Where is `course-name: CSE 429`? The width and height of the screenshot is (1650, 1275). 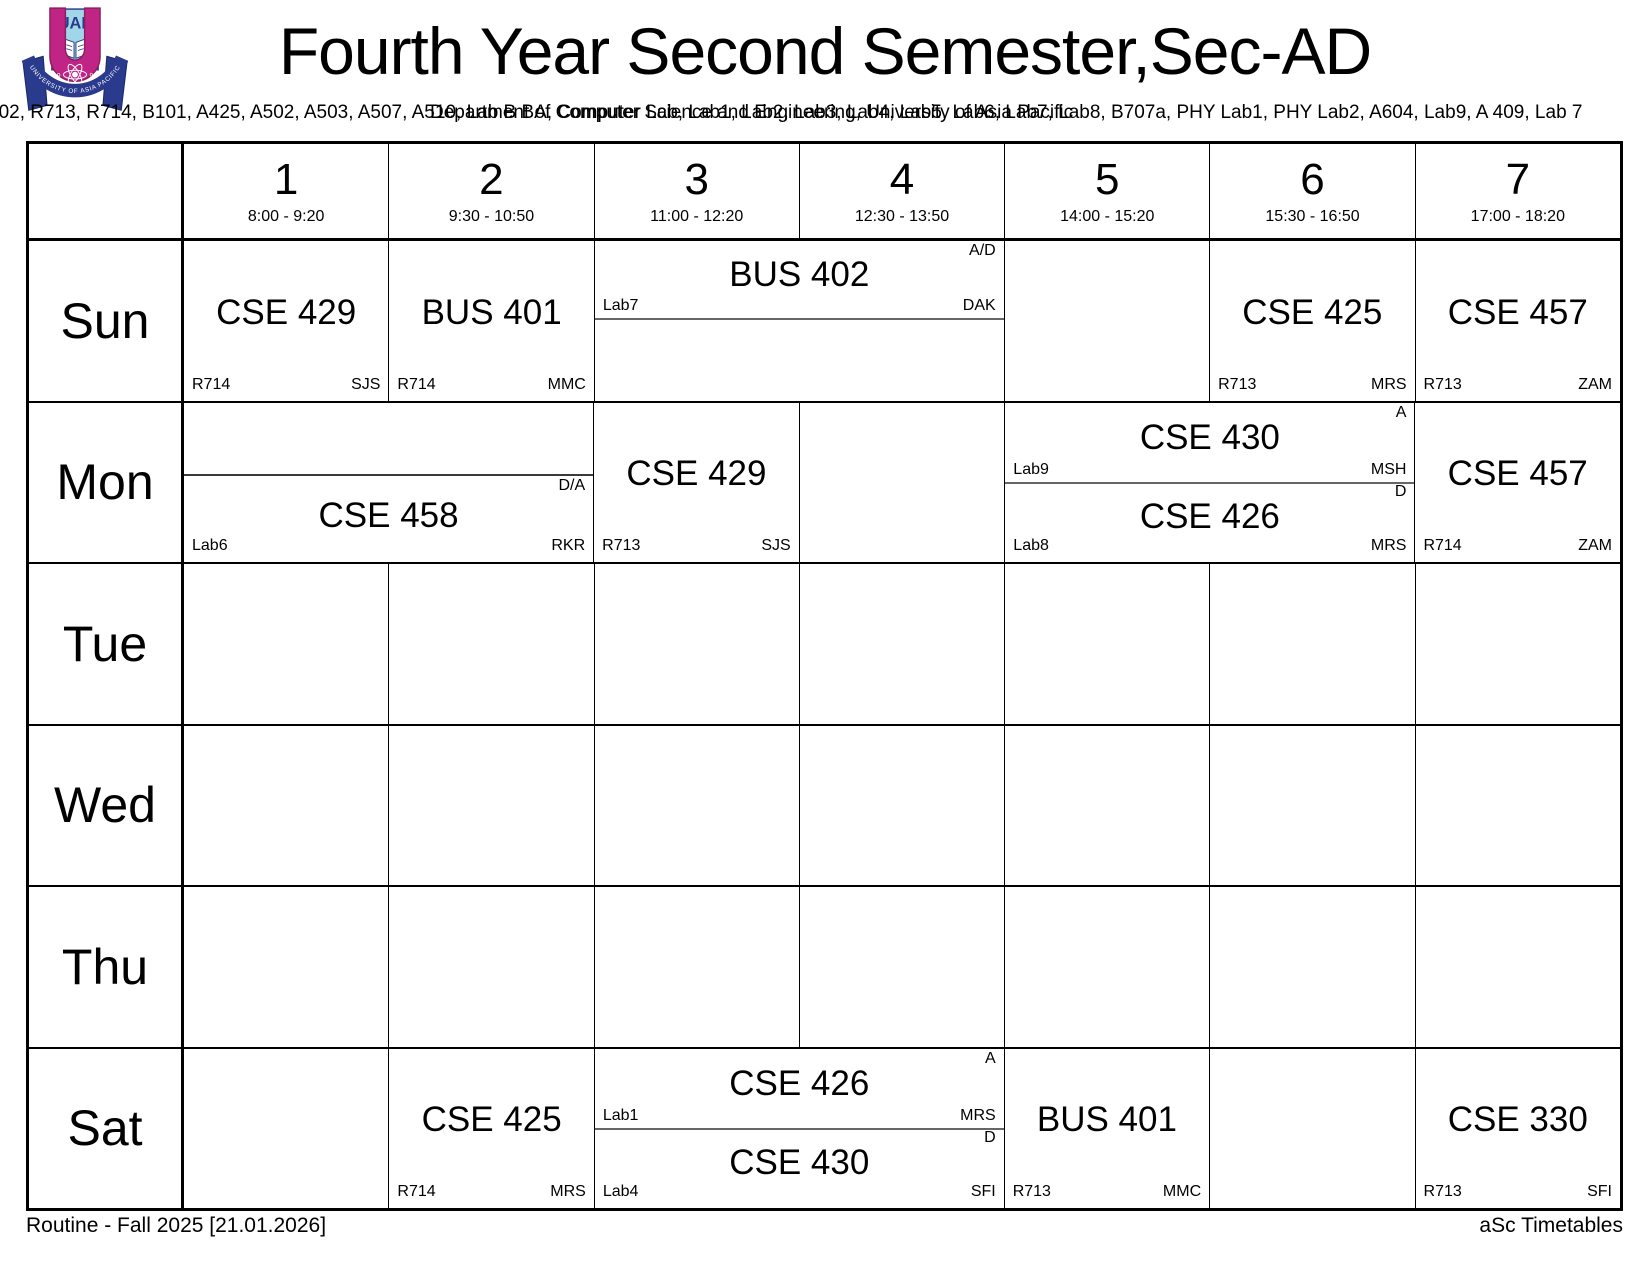 course-name: CSE 429 is located at coordinates (696, 474).